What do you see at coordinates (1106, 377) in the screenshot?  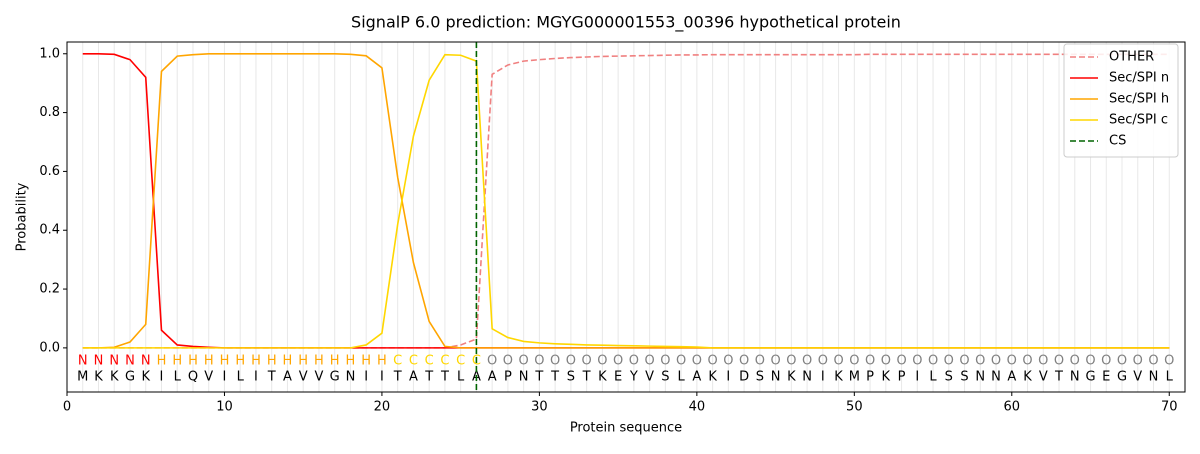 I see `residue: E` at bounding box center [1106, 377].